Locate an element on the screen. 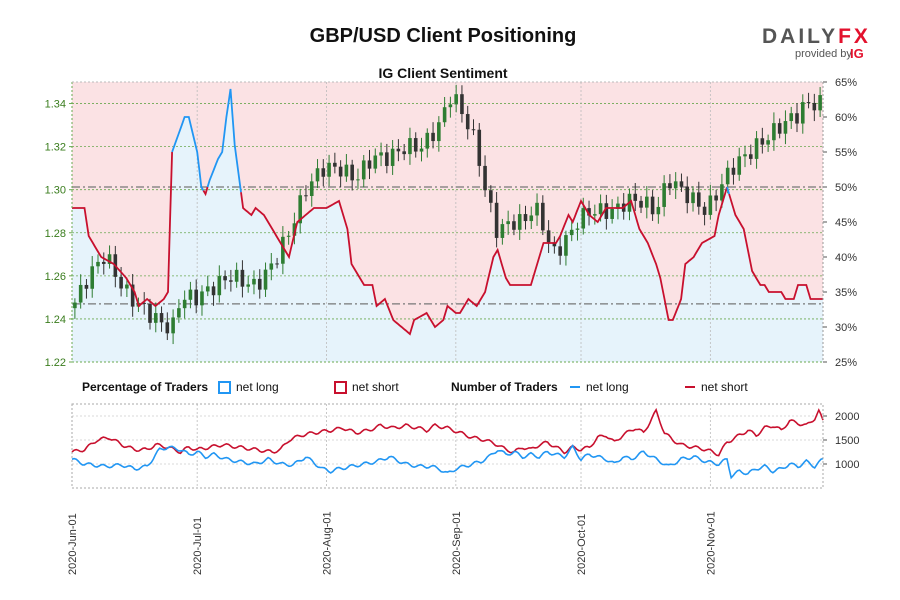 The image size is (900, 600). price-tick-label: 1.32 is located at coordinates (55, 148).